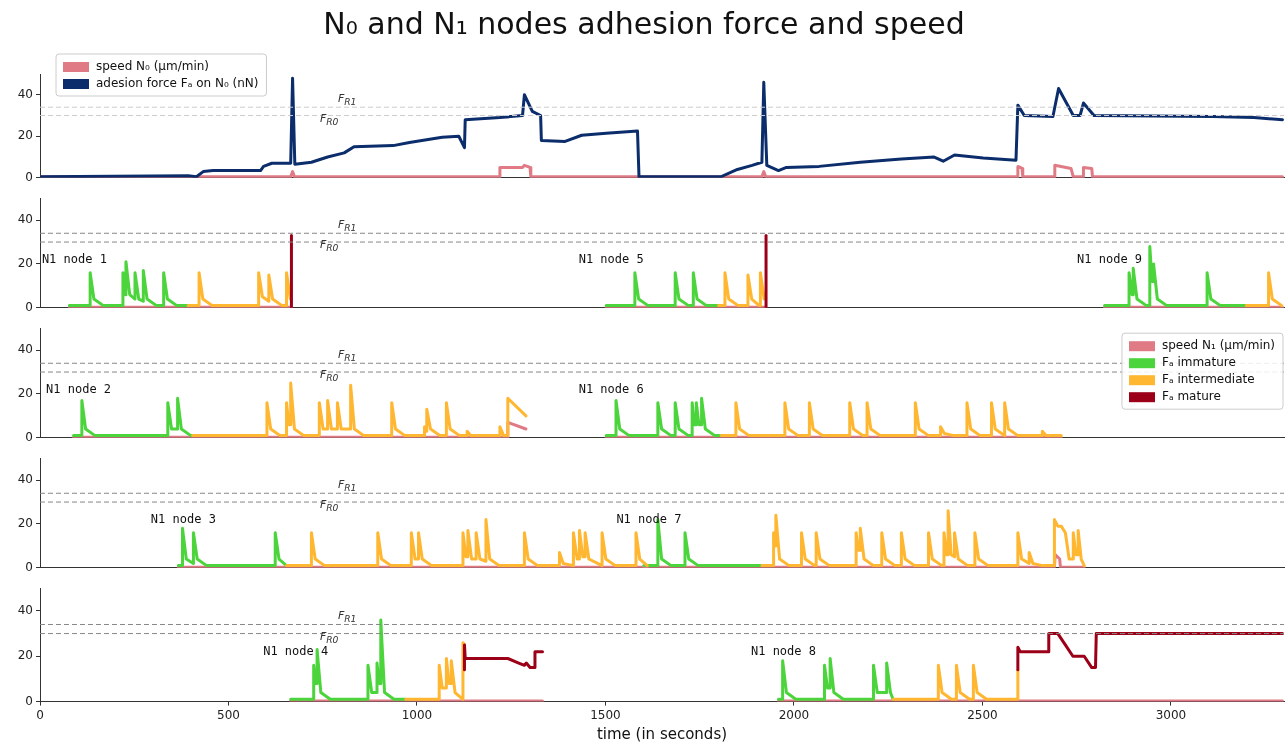 The width and height of the screenshot is (1288, 754). I want to click on x-tick-label: 2000, so click(794, 714).